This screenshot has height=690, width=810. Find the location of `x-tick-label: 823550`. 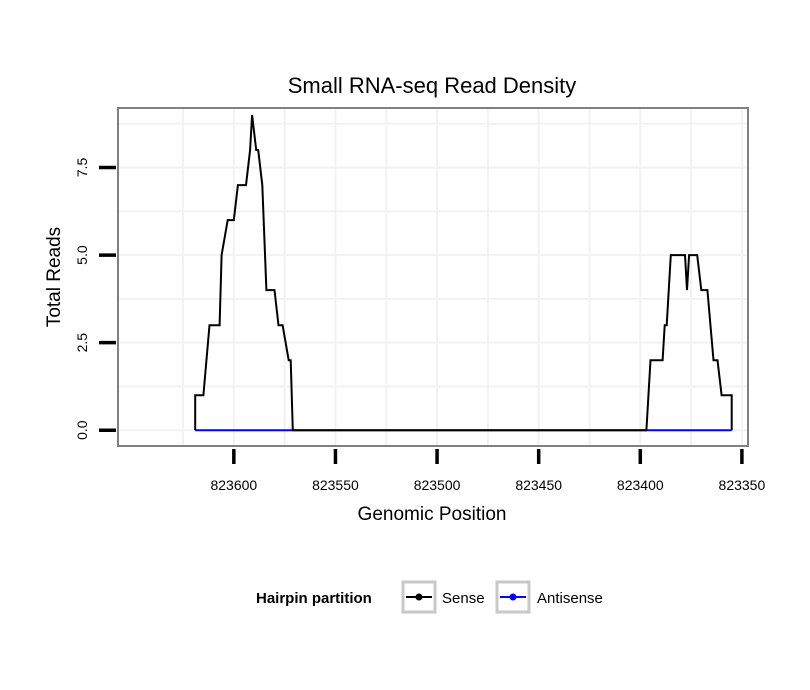

x-tick-label: 823550 is located at coordinates (335, 485).